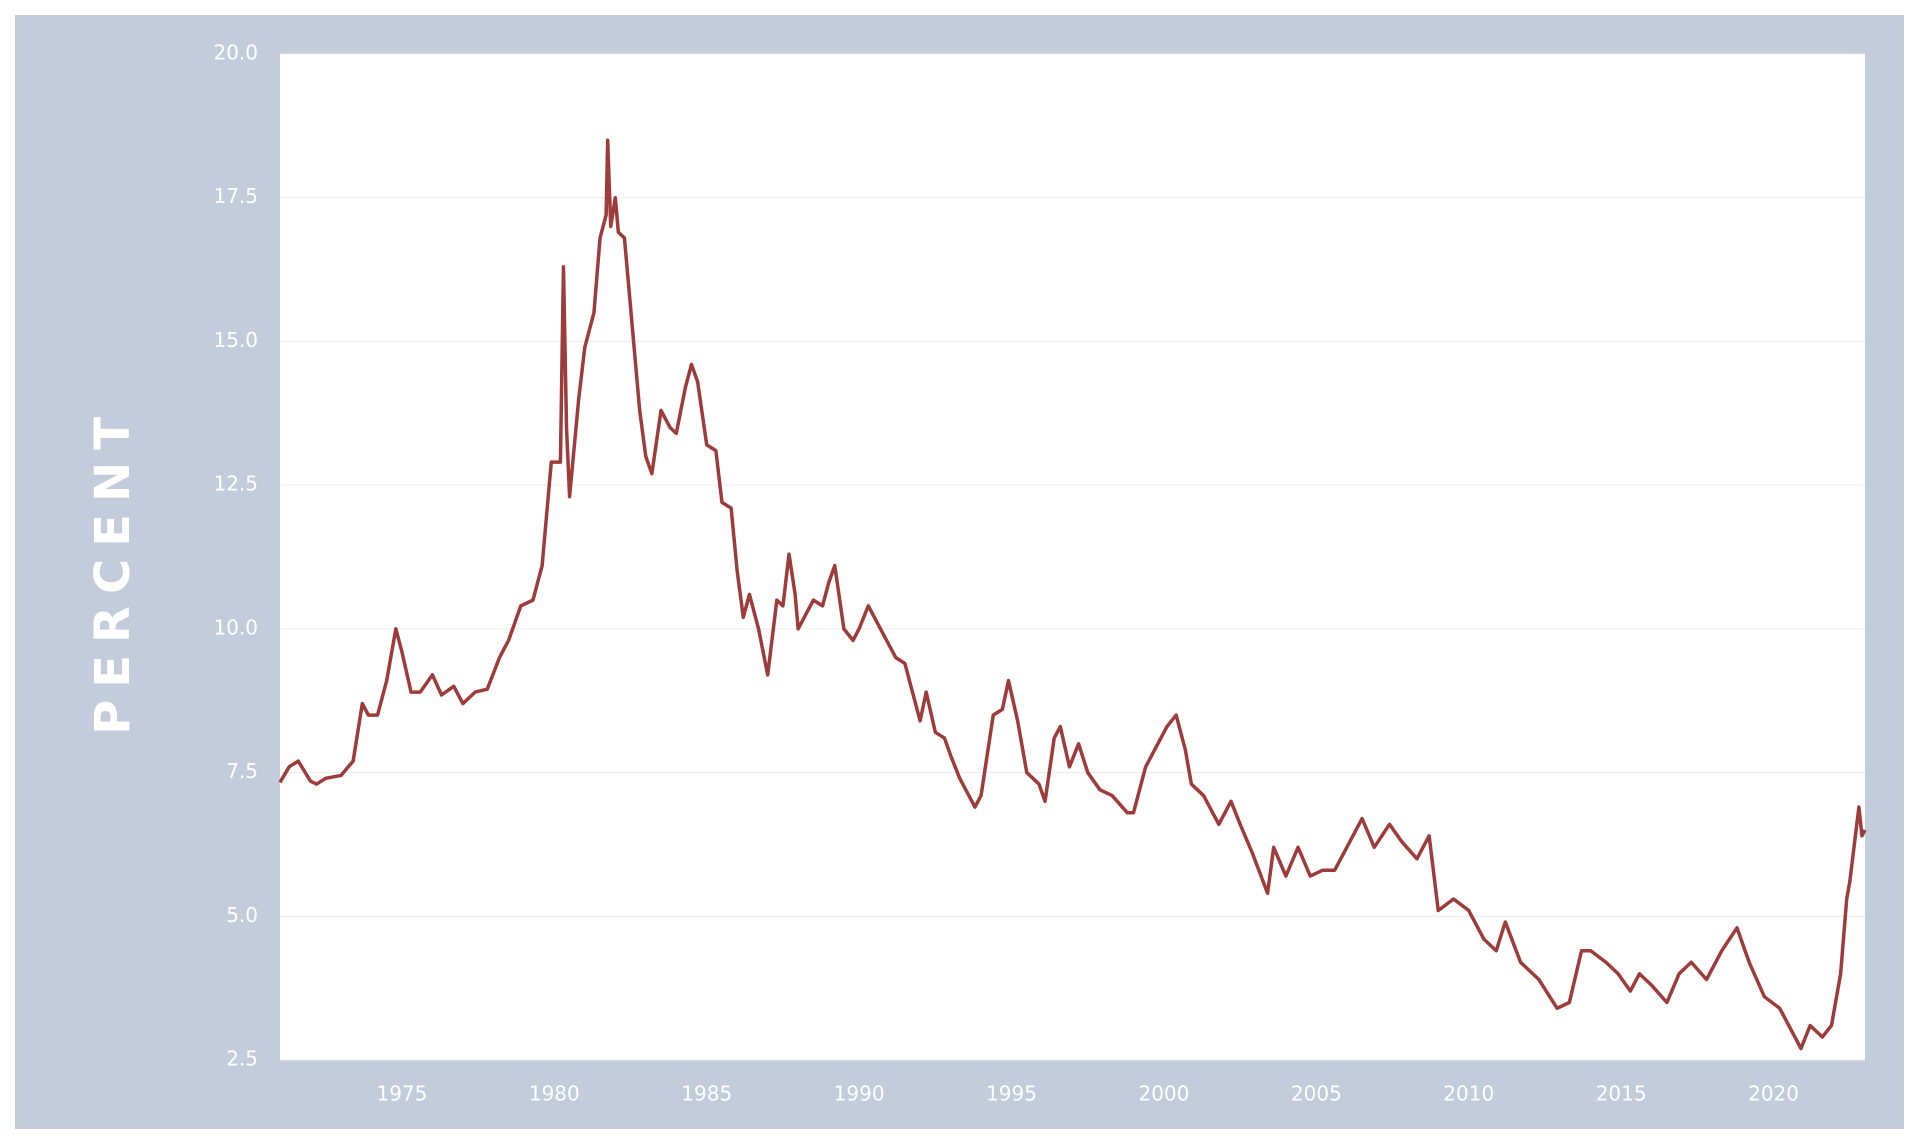  I want to click on x-tick-label: 2010, so click(1468, 1094).